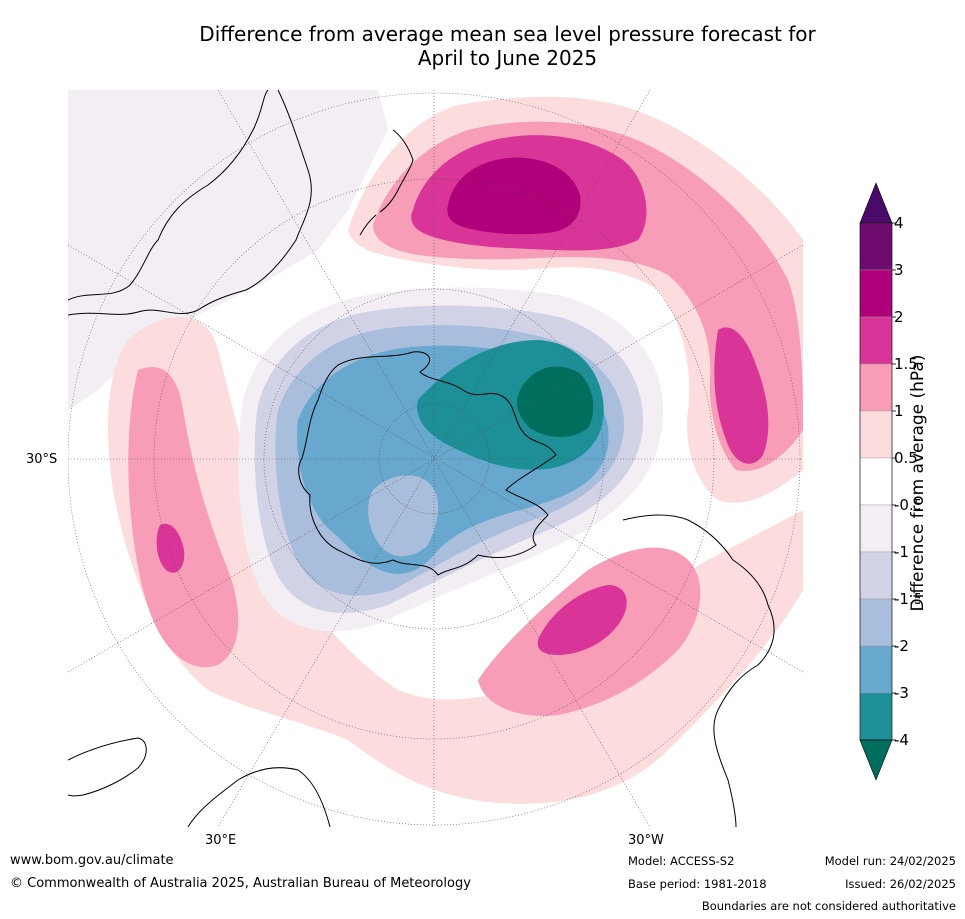 The image size is (965, 919). Describe the element at coordinates (221, 840) in the screenshot. I see `axis-label-30e: 30°E` at that location.